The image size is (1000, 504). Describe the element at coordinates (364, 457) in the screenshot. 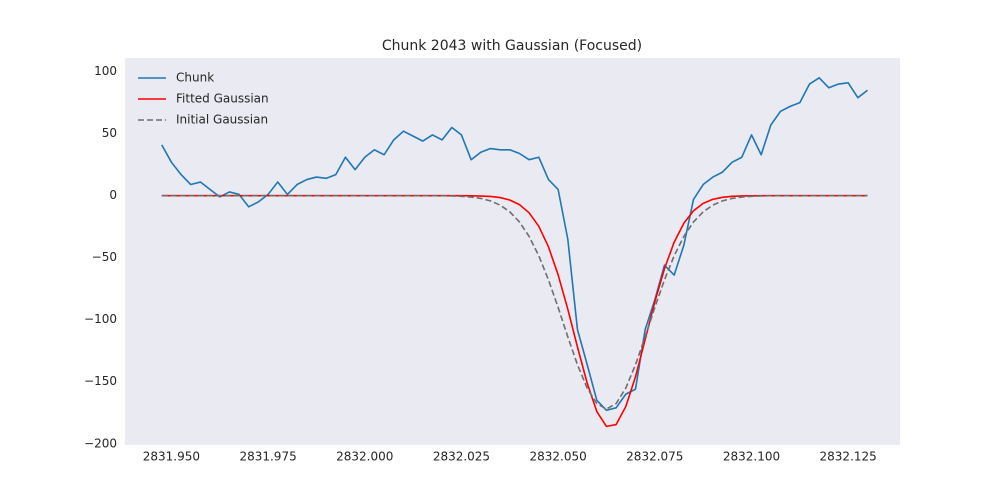

I see `x-tick-label: 2832.000` at that location.